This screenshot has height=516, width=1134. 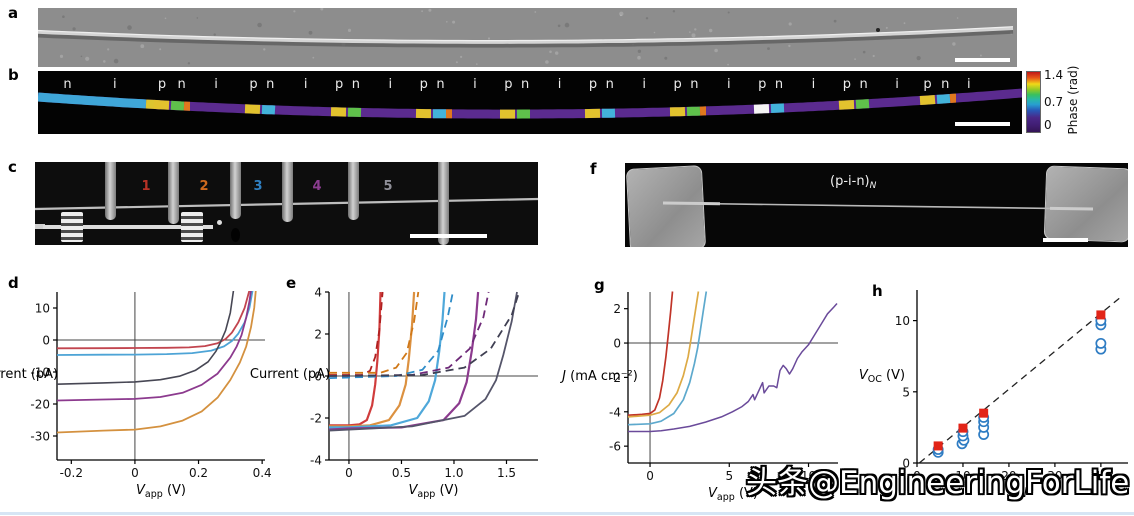 What do you see at coordinates (530, 103) in the screenshot?
I see `phase-map-wire-drawing` at bounding box center [530, 103].